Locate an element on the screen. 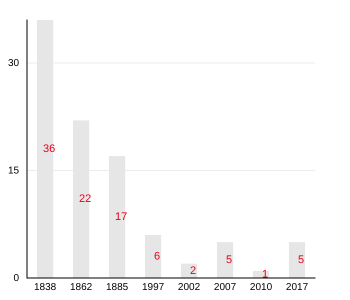 The height and width of the screenshot is (300, 350). data-label: 22 is located at coordinates (85, 199).